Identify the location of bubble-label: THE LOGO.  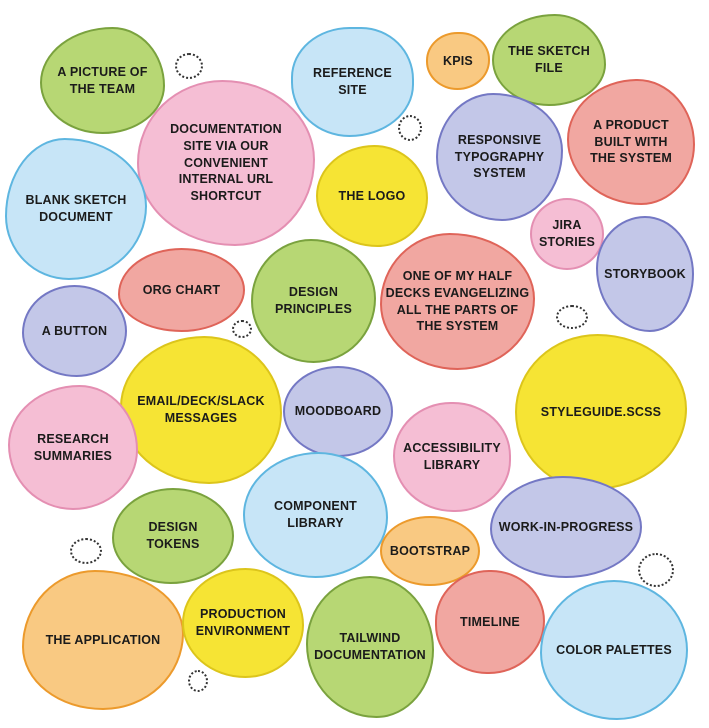
(372, 195).